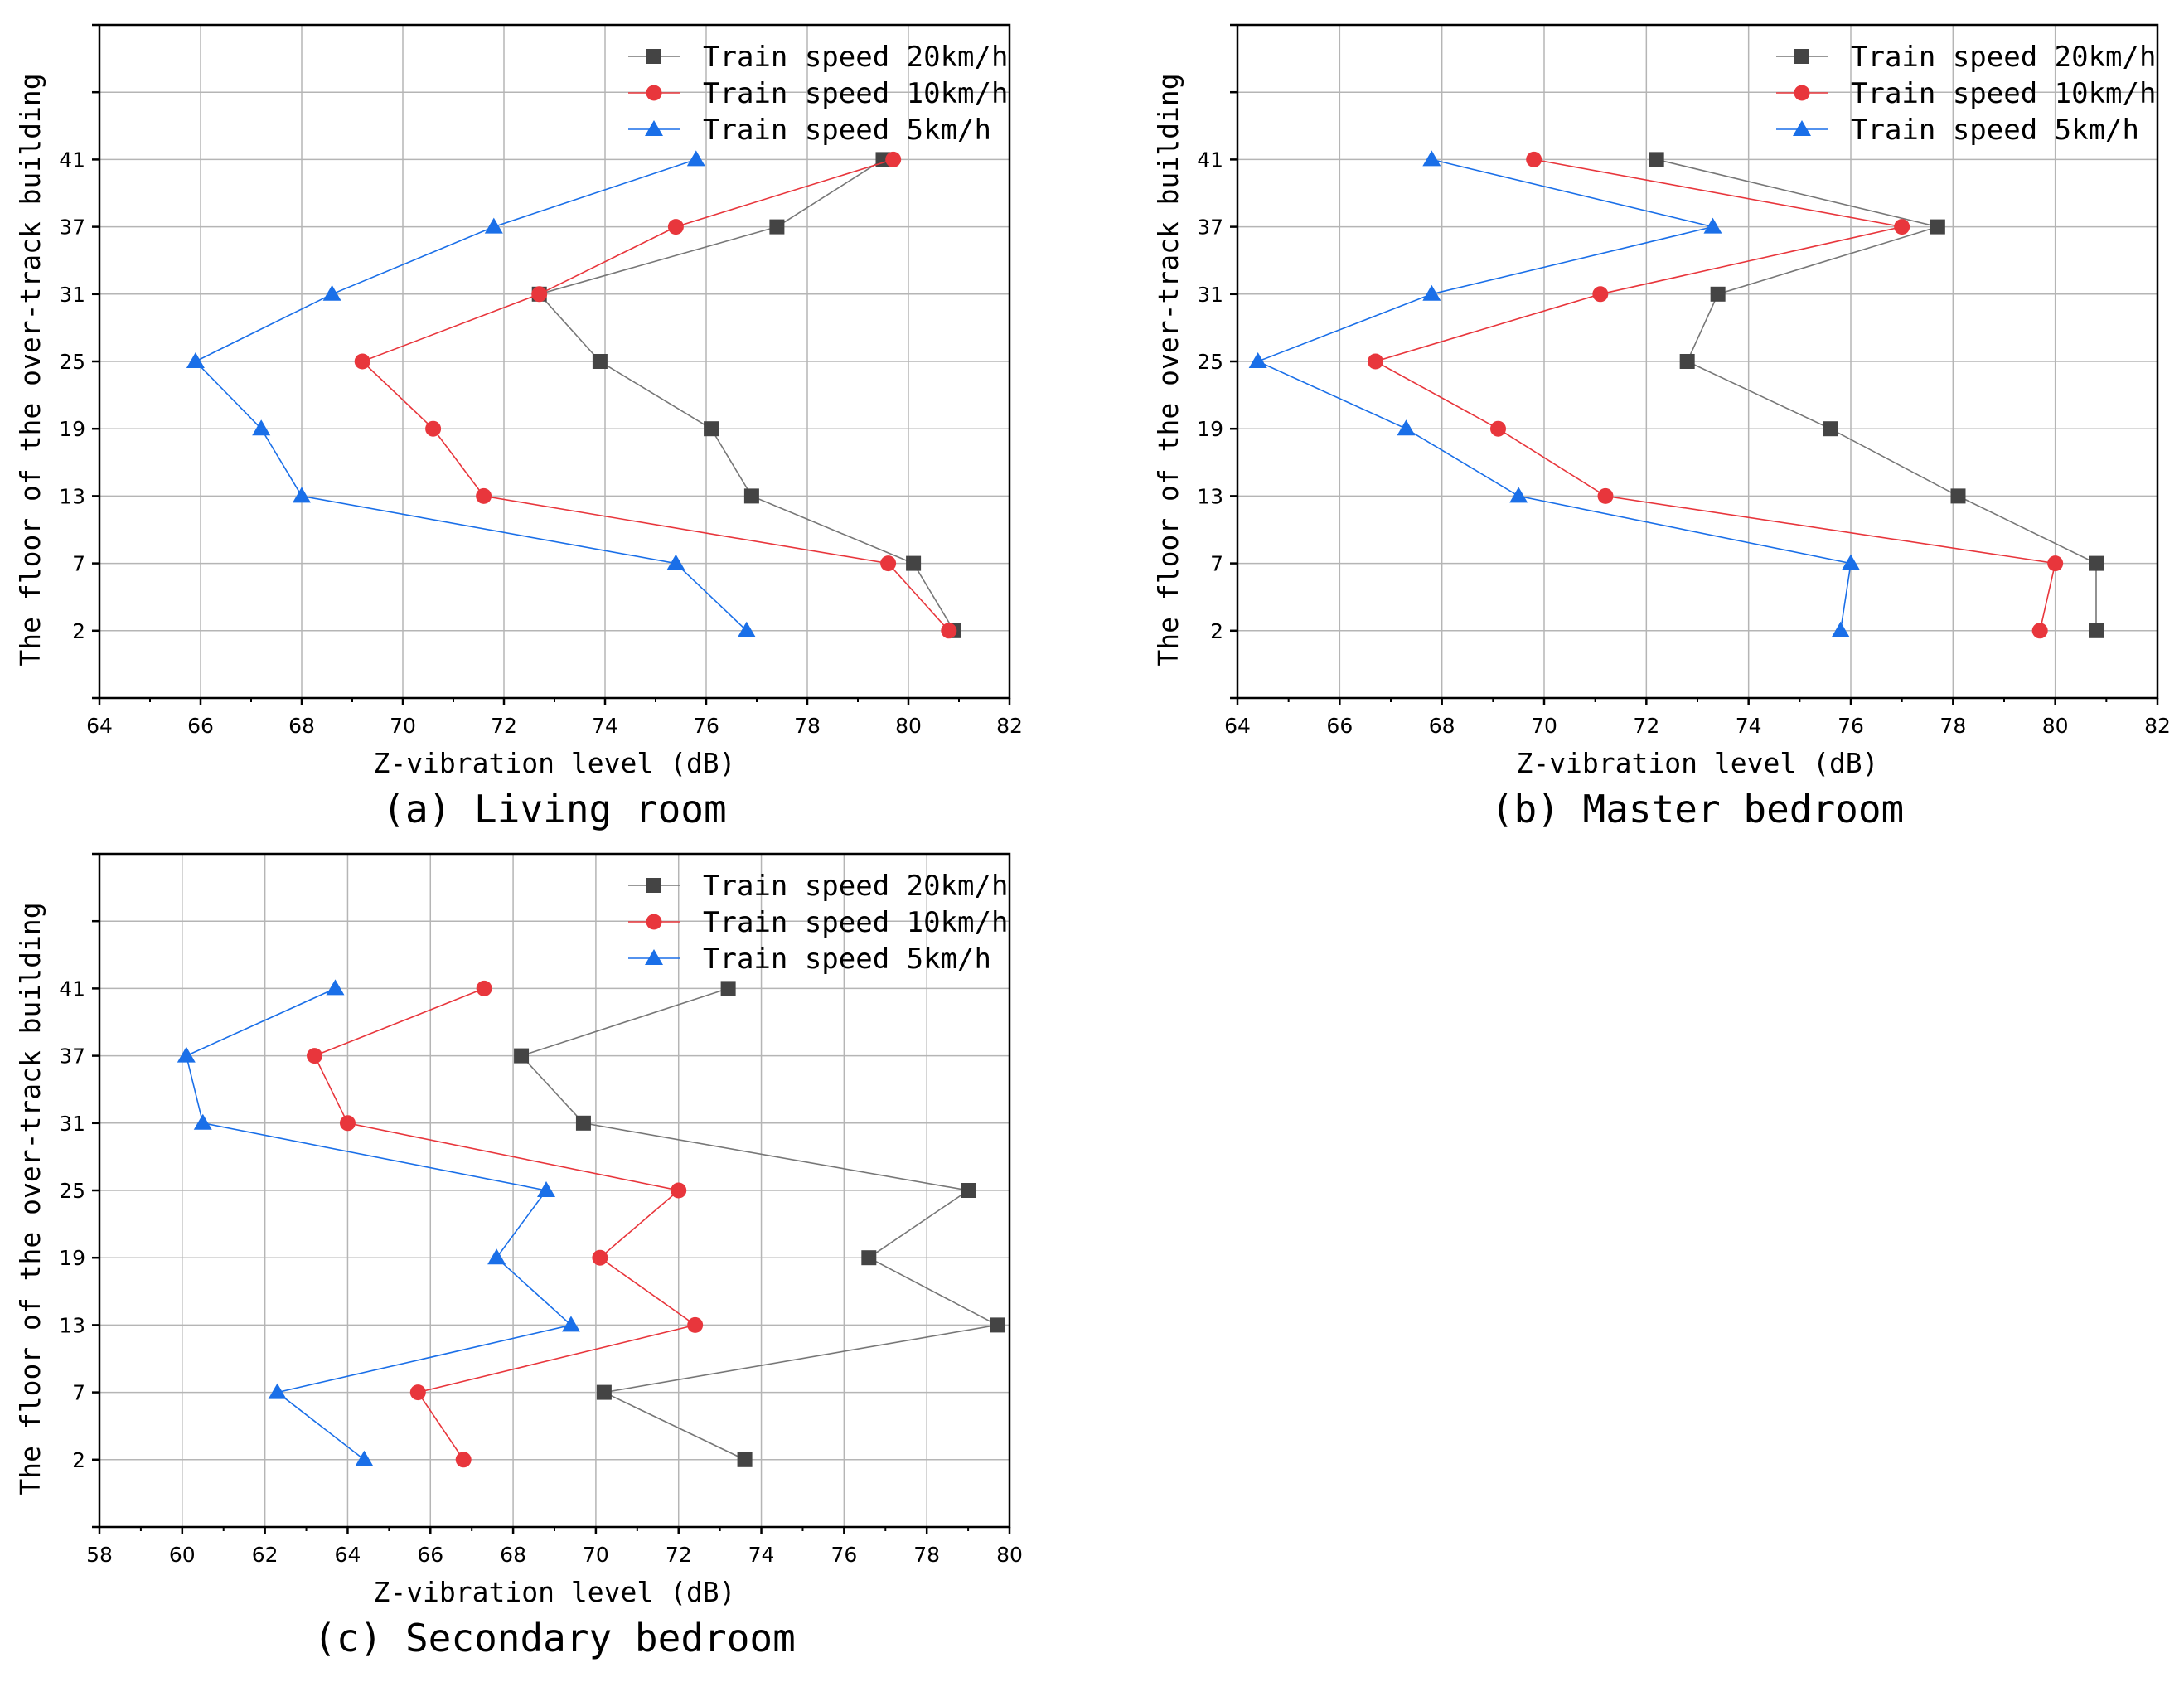 The width and height of the screenshot is (2184, 1682). I want to click on panel-caption: (b) Master bedroom, so click(1698, 809).